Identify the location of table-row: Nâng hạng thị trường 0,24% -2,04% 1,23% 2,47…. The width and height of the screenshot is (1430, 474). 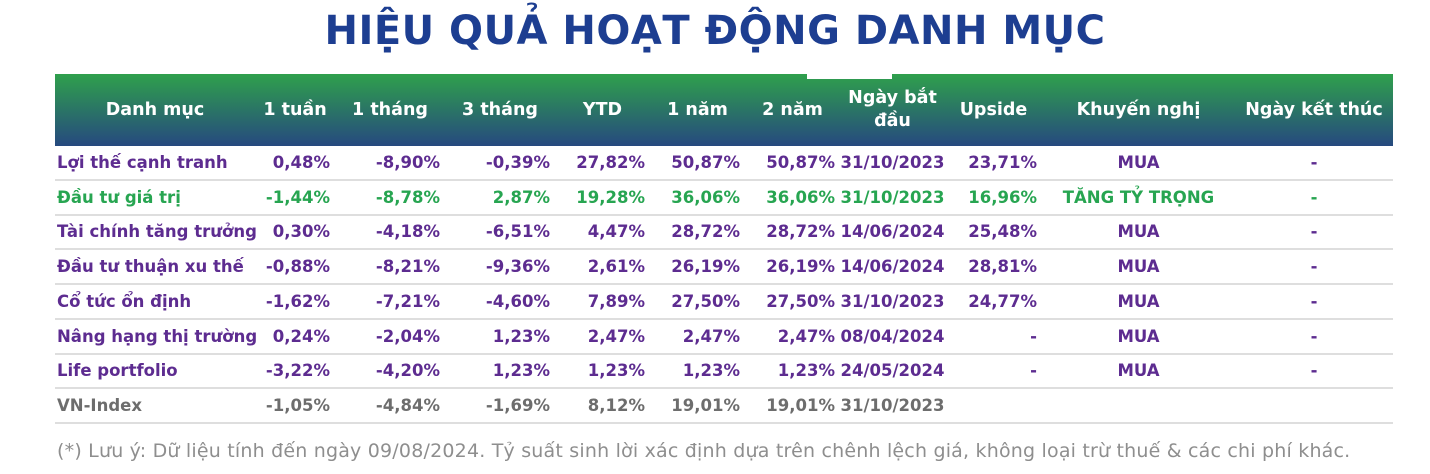
(724, 337).